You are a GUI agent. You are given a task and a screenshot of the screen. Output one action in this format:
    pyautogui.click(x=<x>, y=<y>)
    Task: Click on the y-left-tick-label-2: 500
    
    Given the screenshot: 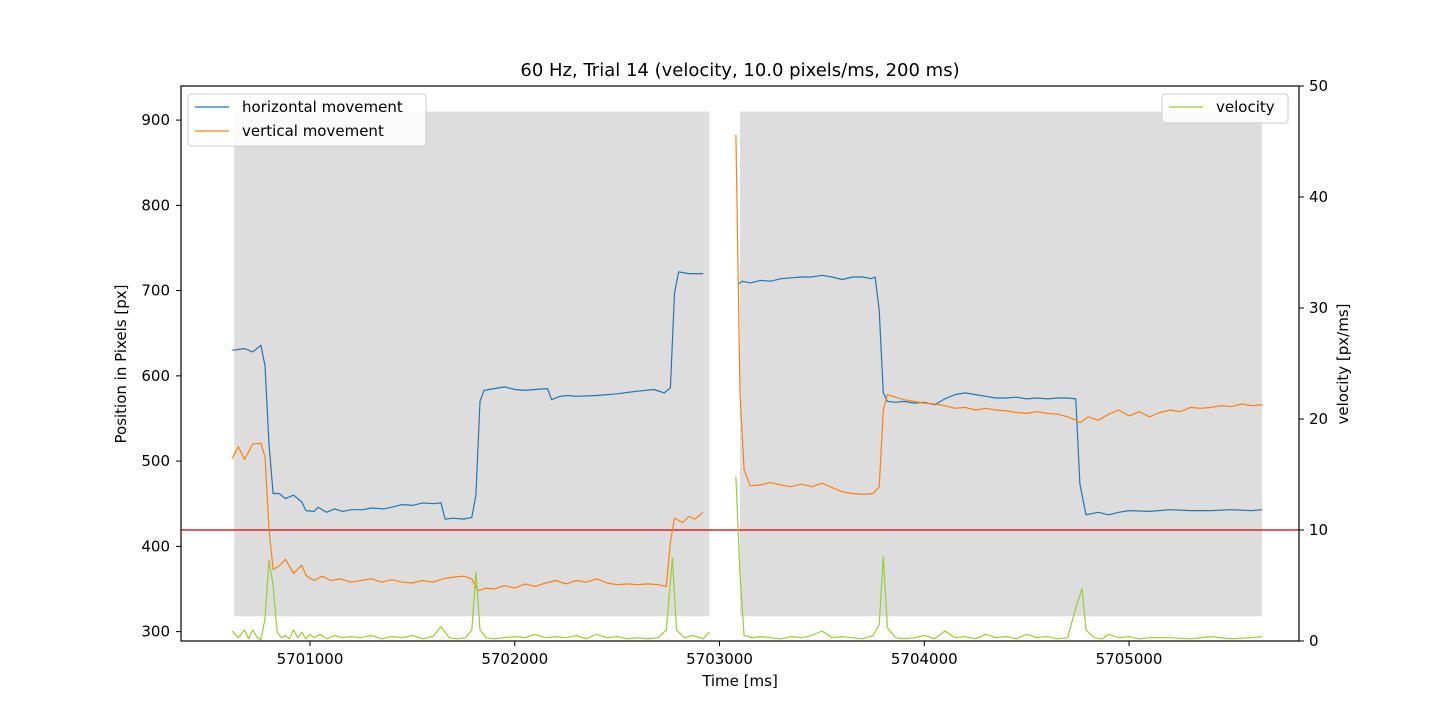 What is the action you would take?
    pyautogui.click(x=155, y=461)
    